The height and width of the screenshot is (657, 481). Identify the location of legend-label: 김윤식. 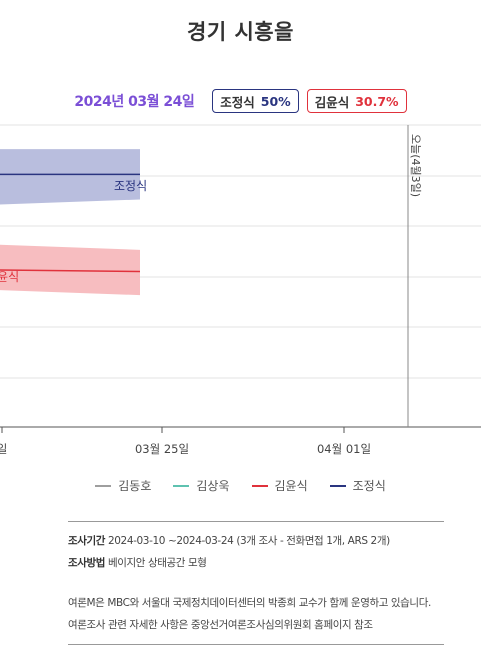
(291, 486).